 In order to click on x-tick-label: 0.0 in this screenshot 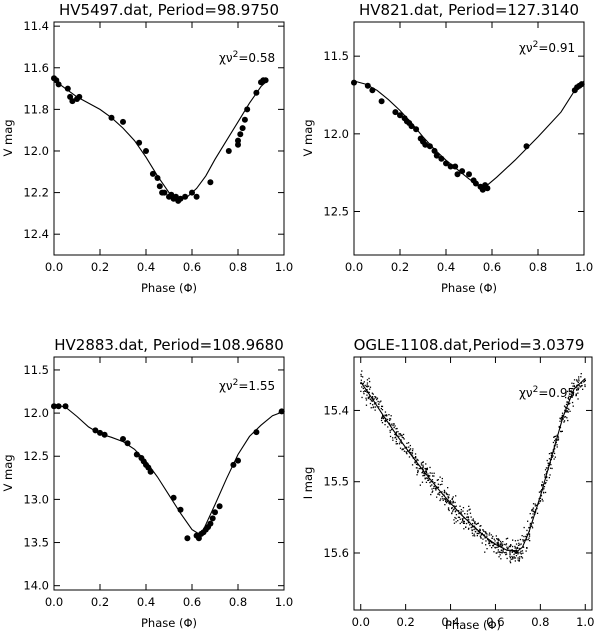, I will do `click(54, 267)`.